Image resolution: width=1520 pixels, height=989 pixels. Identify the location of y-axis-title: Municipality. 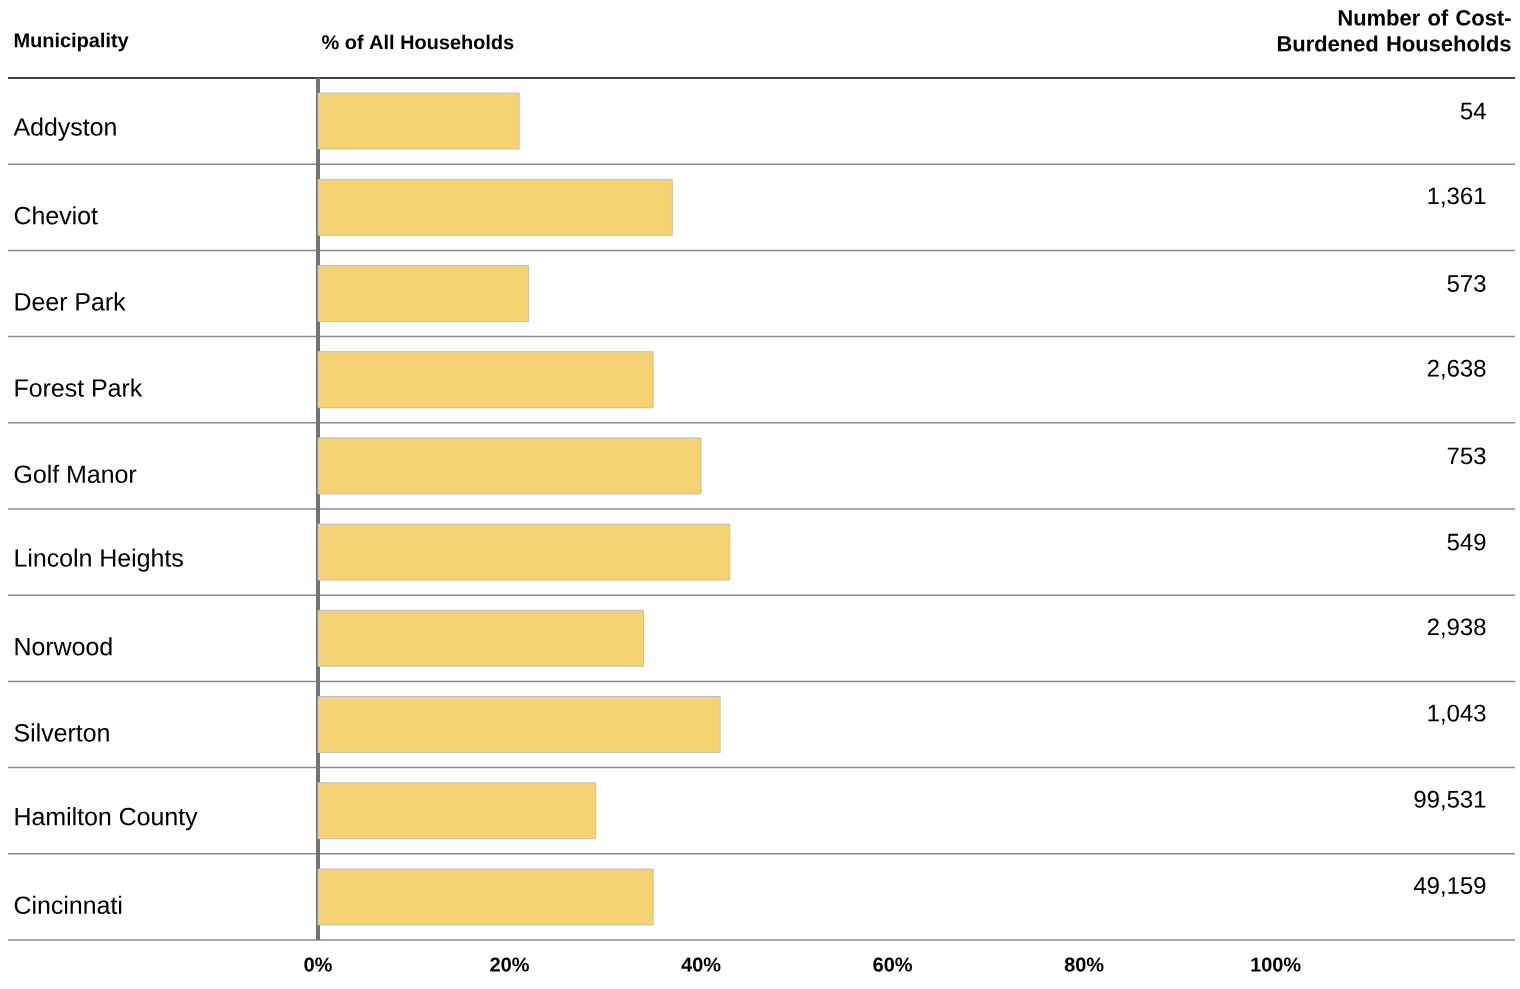
(71, 42).